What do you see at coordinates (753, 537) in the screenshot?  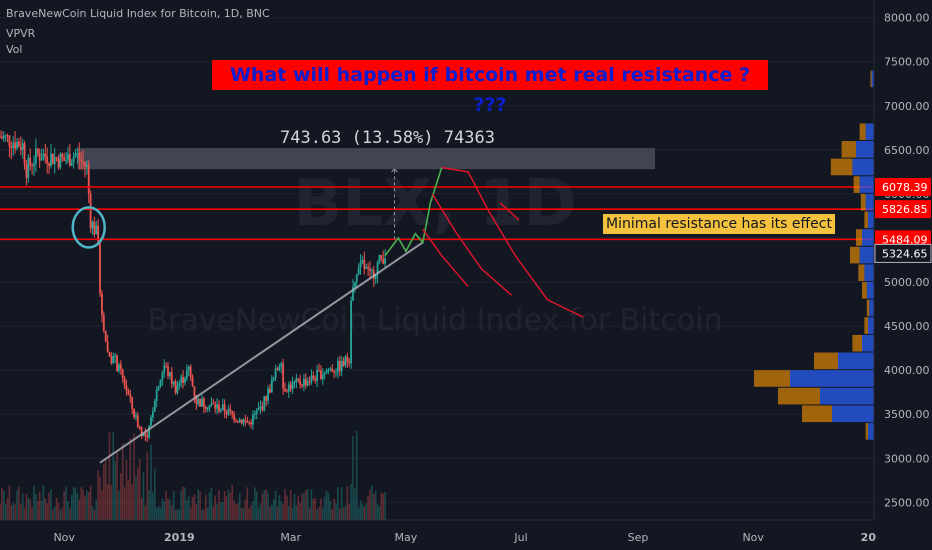 I see `x-tick-label: Nov` at bounding box center [753, 537].